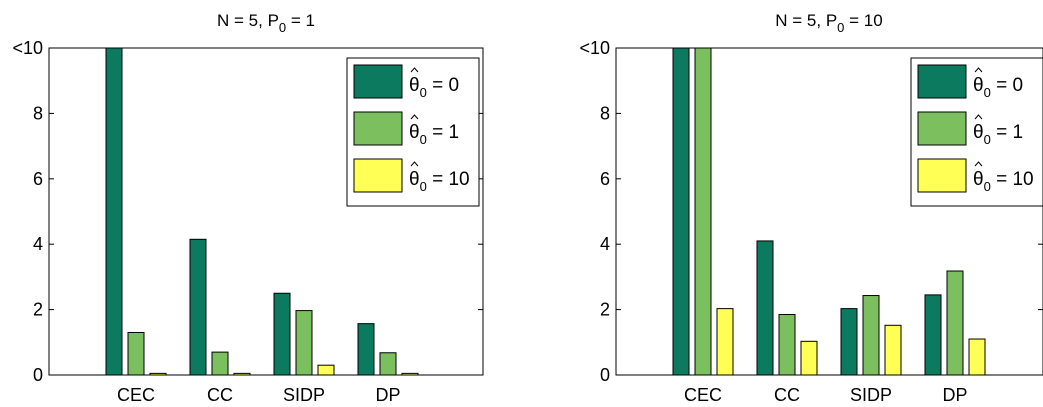 Image resolution: width=1043 pixels, height=407 pixels. Describe the element at coordinates (300, 20) in the screenshot. I see `chart-title-tail: = 1` at that location.